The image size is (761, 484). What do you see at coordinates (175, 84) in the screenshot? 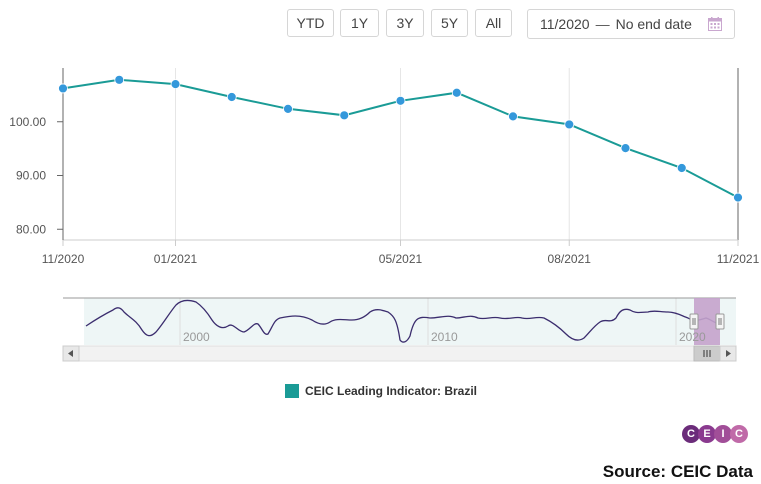
I see `data-point-01-2021` at bounding box center [175, 84].